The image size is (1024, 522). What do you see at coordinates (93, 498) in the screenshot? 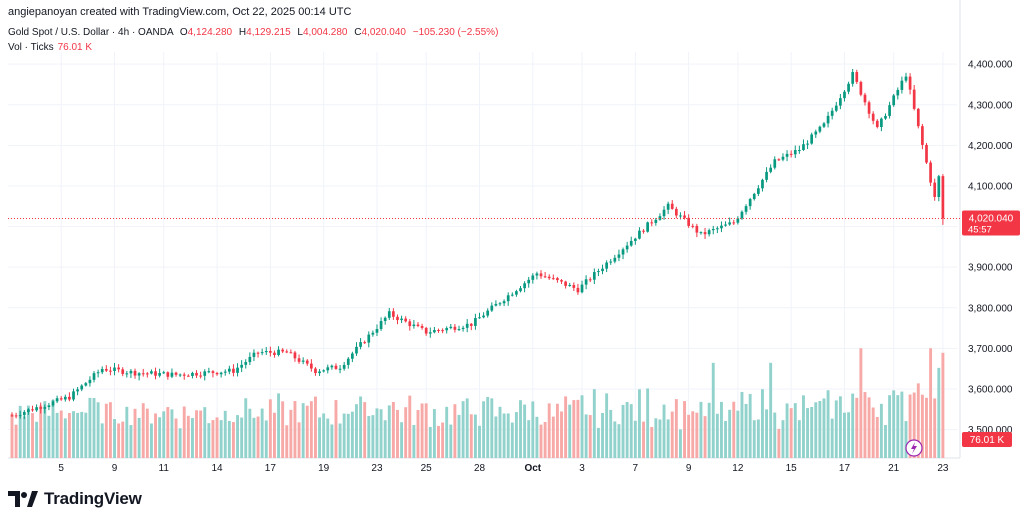
I see `brand-name: TradingView` at bounding box center [93, 498].